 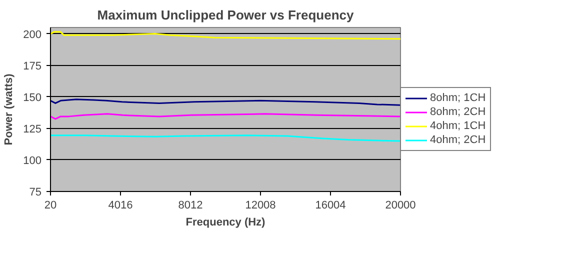 I want to click on y-tick-label: 175, so click(x=32, y=66).